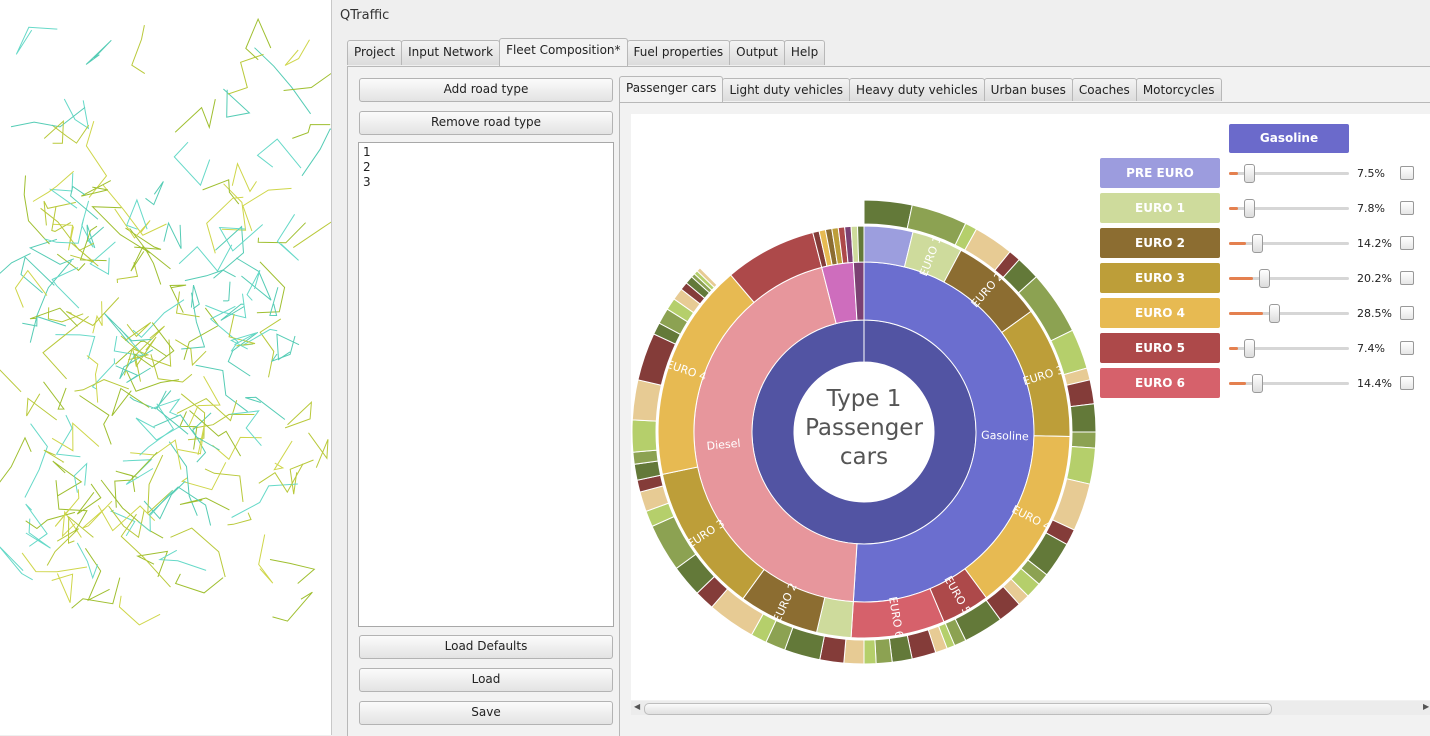 The height and width of the screenshot is (736, 1430). I want to click on tab-motorcycles: Motorcycles, so click(1178, 89).